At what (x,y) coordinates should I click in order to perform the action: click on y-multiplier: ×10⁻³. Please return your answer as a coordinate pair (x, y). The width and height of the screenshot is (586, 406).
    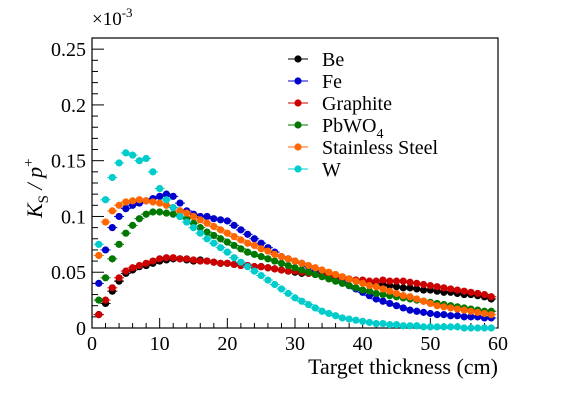
    Looking at the image, I should click on (112, 17).